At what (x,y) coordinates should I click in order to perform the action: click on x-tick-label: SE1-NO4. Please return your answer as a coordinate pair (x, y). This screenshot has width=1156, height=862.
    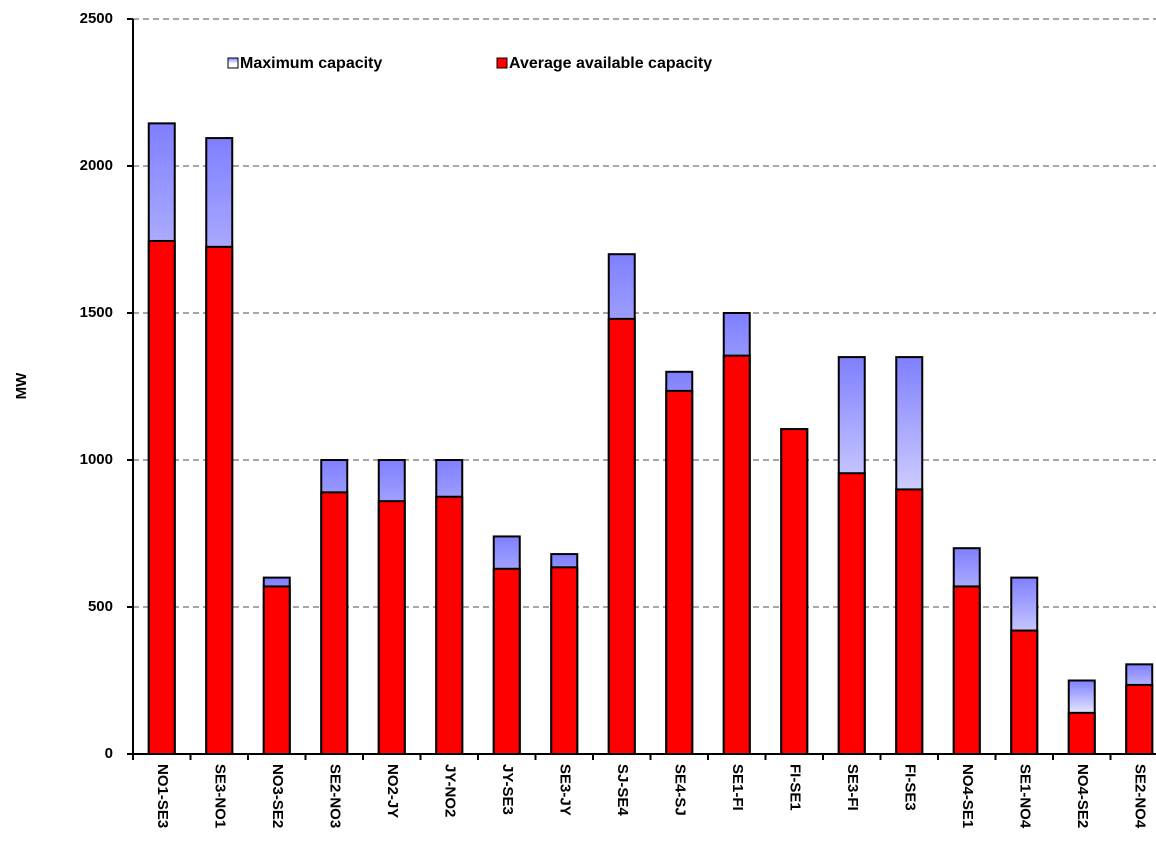
    Looking at the image, I should click on (1024, 796).